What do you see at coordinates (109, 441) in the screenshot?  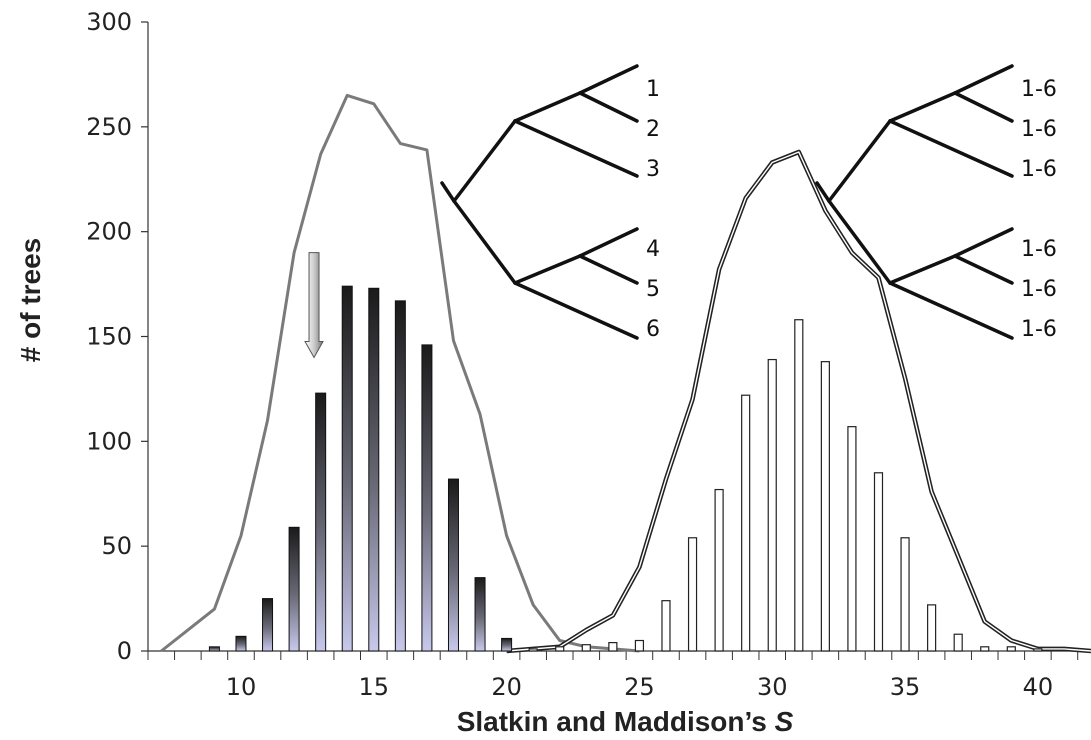 I see `y-tick-label: 100` at bounding box center [109, 441].